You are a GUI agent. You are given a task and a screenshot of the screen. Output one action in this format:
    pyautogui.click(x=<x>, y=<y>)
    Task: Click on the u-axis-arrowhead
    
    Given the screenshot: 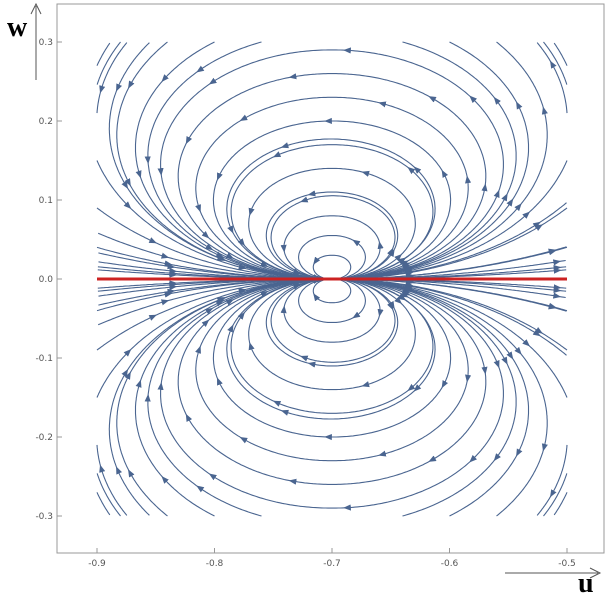 What is the action you would take?
    pyautogui.click(x=595, y=573)
    